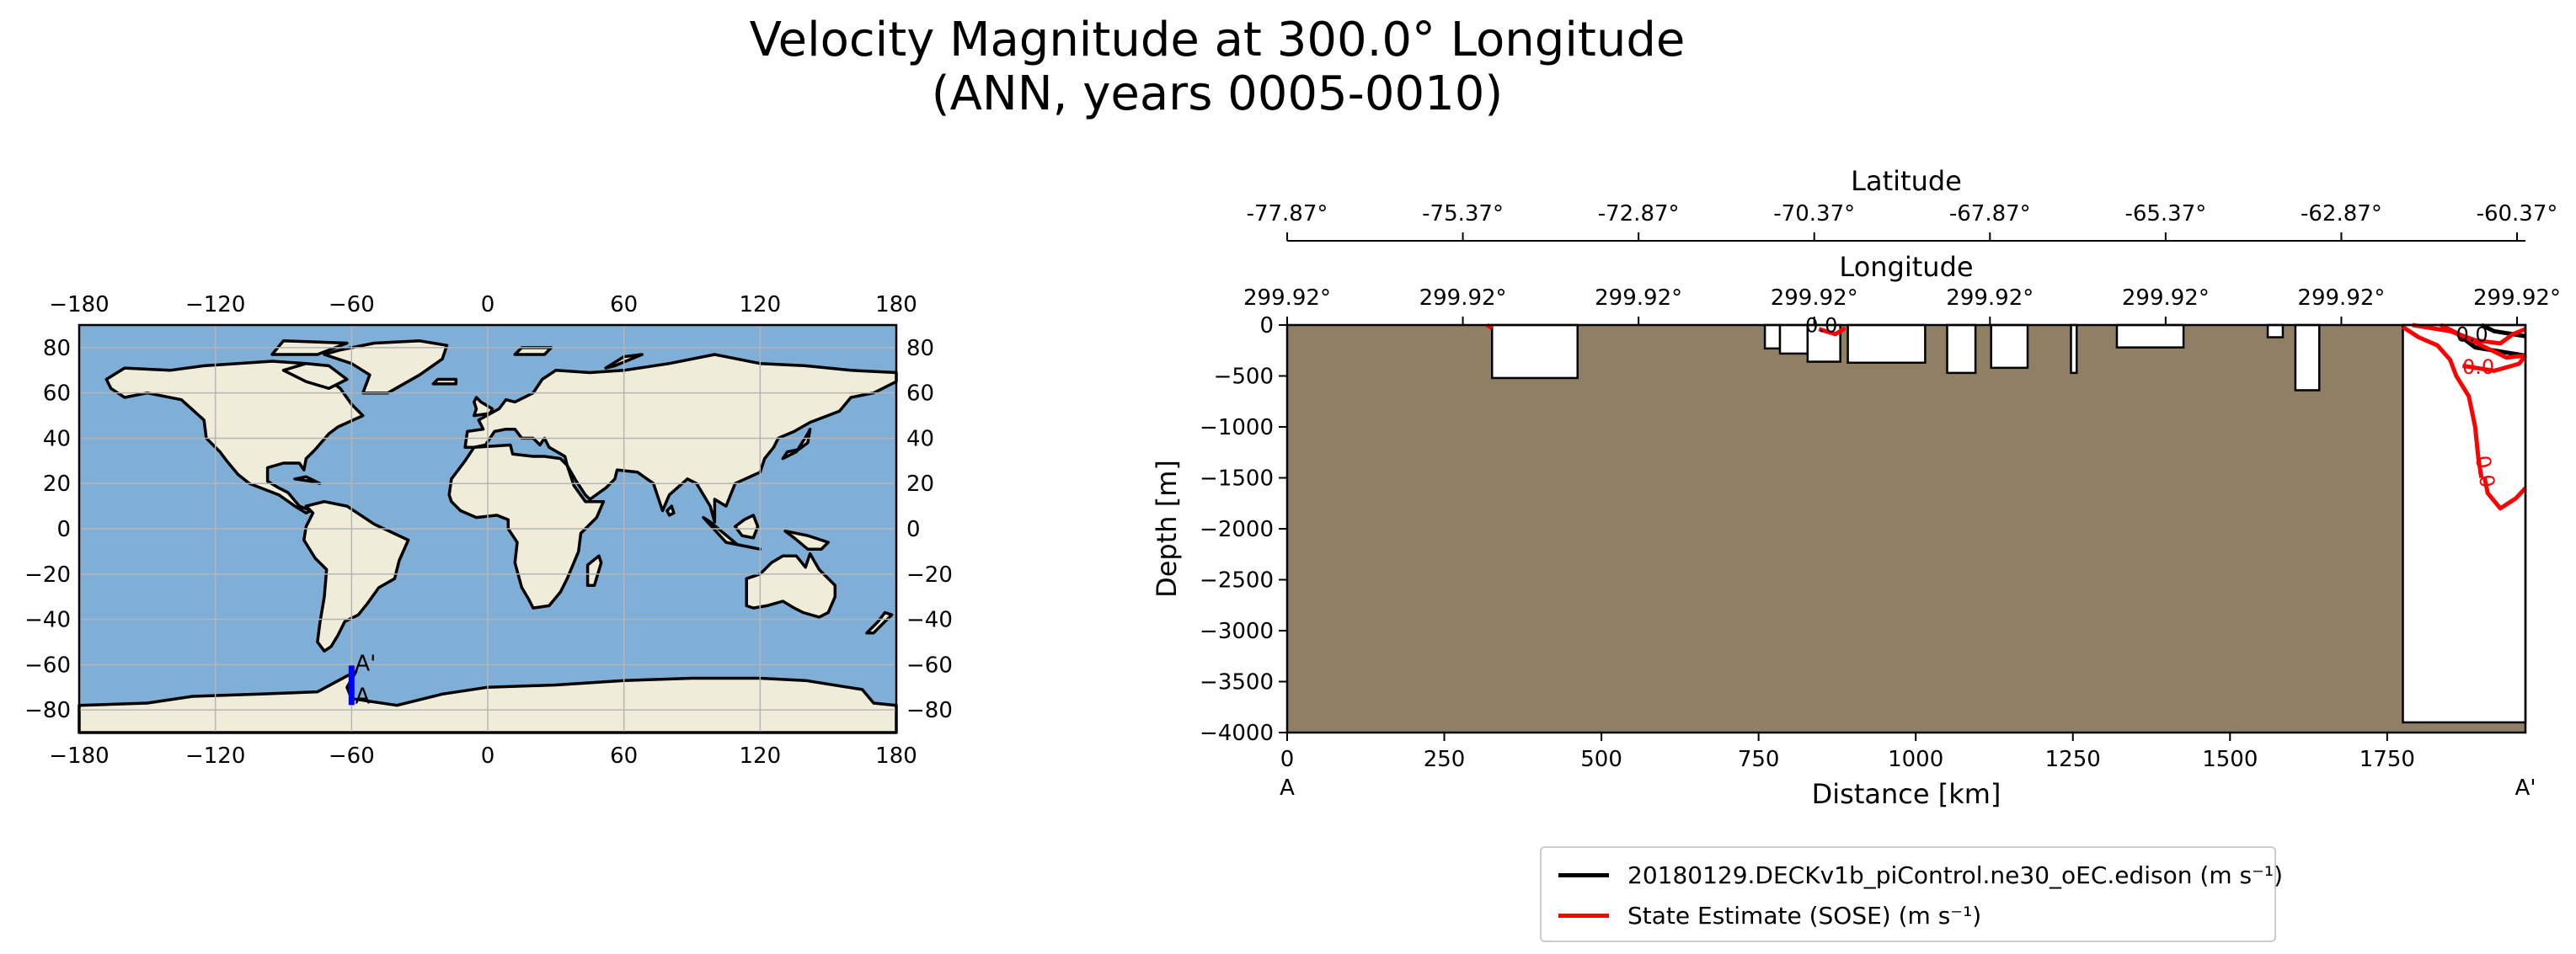  What do you see at coordinates (79, 304) in the screenshot?
I see `map-xtick-top: −180` at bounding box center [79, 304].